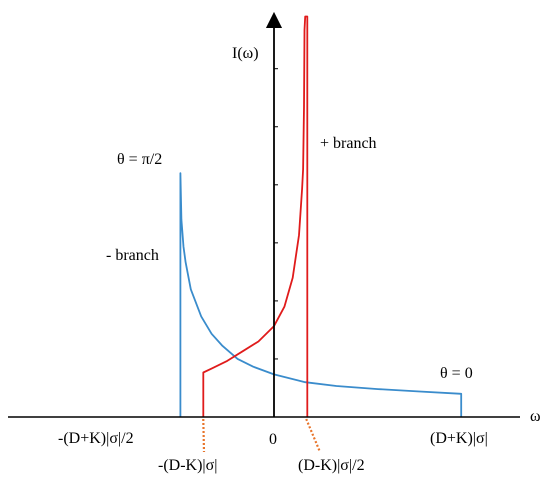 Image resolution: width=550 pixels, height=480 pixels. Describe the element at coordinates (313, 435) in the screenshot. I see `guide-d-minus-k-half` at that location.